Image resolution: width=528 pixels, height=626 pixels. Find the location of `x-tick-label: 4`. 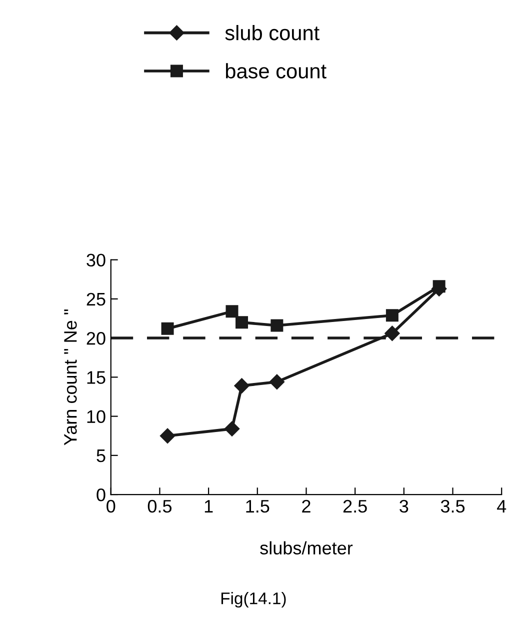

x-tick-label: 4 is located at coordinates (501, 506).